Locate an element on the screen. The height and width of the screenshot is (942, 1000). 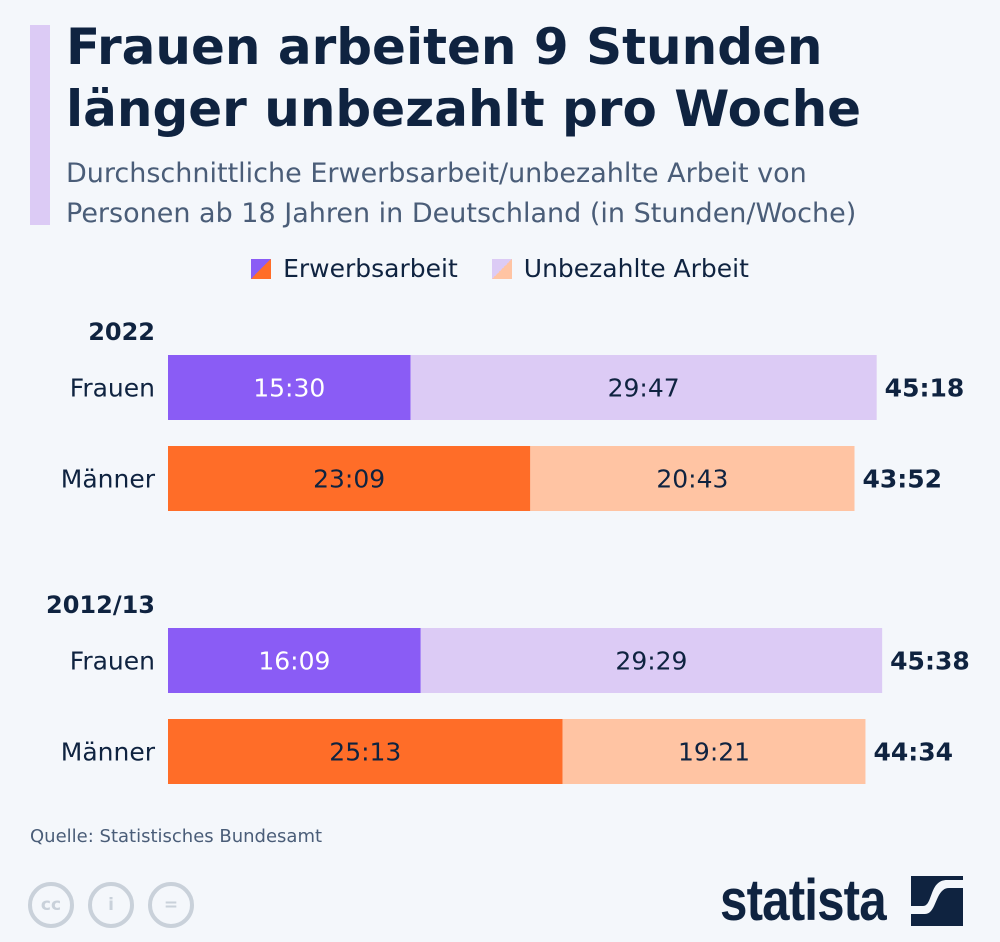
cc-nd-icon: = is located at coordinates (171, 905).